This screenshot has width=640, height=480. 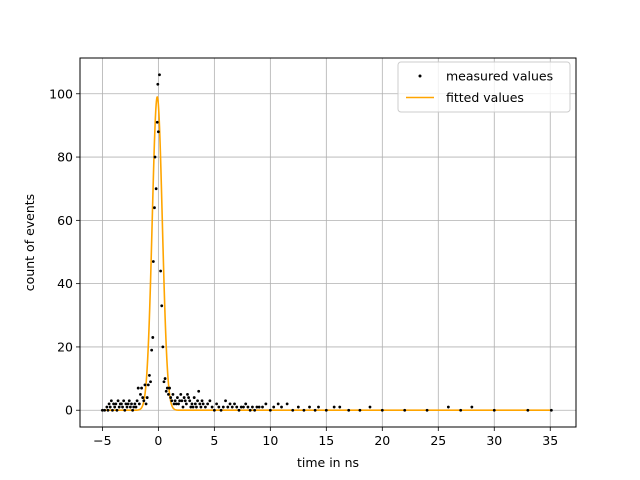 What do you see at coordinates (485, 97) in the screenshot?
I see `legend-label-fitted: fitted values` at bounding box center [485, 97].